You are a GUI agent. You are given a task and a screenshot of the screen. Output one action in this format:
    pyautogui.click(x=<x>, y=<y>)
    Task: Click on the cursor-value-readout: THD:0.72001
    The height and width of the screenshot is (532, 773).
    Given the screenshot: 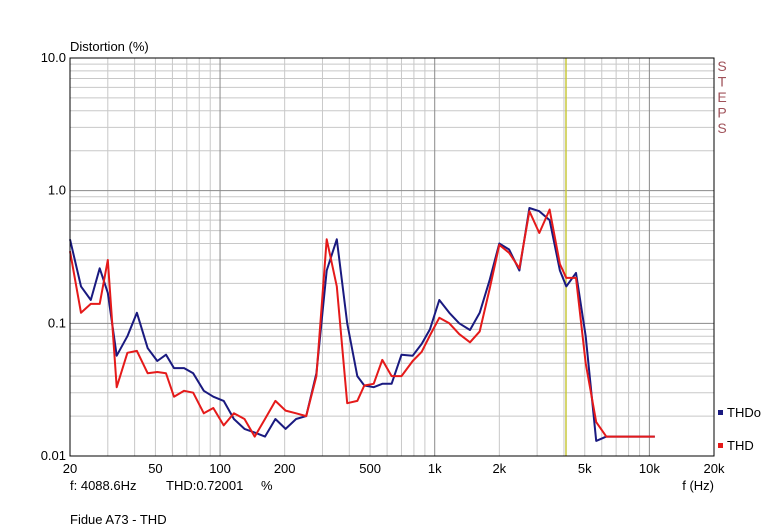 What is the action you would take?
    pyautogui.click(x=204, y=485)
    